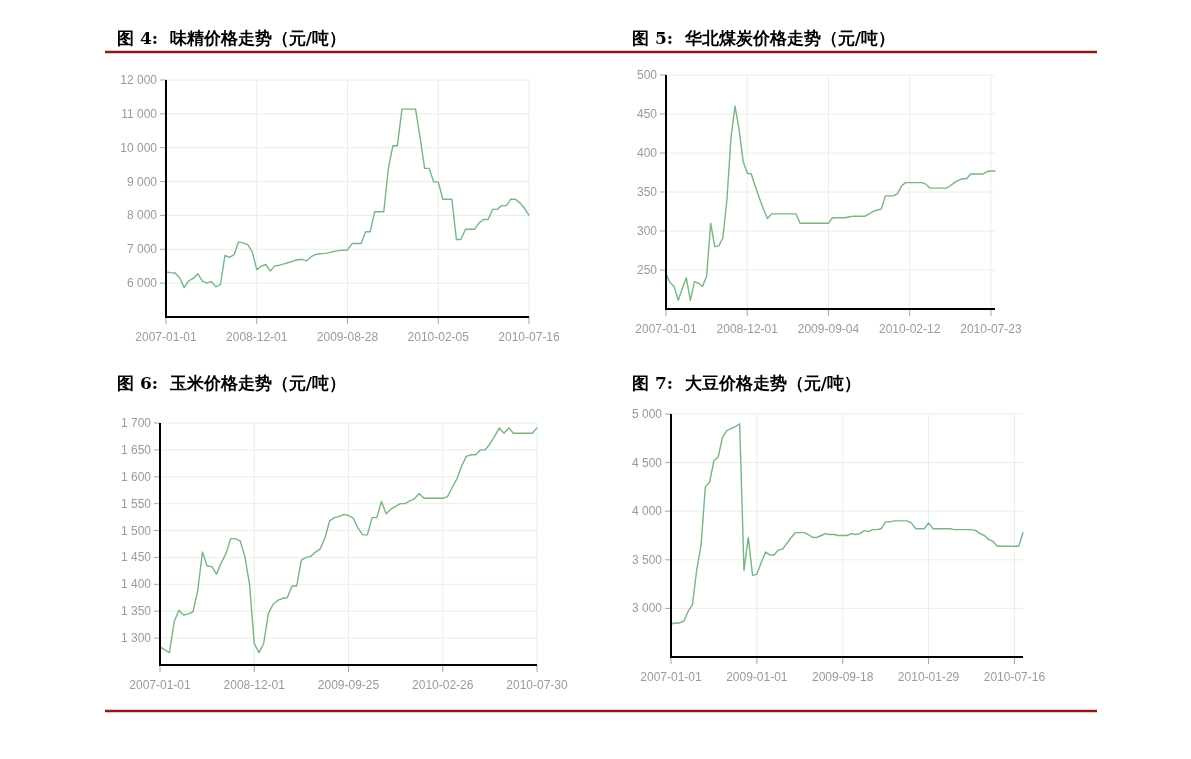 This screenshot has height=759, width=1191. Describe the element at coordinates (647, 414) in the screenshot. I see `y-tick-label: 5 000` at that location.